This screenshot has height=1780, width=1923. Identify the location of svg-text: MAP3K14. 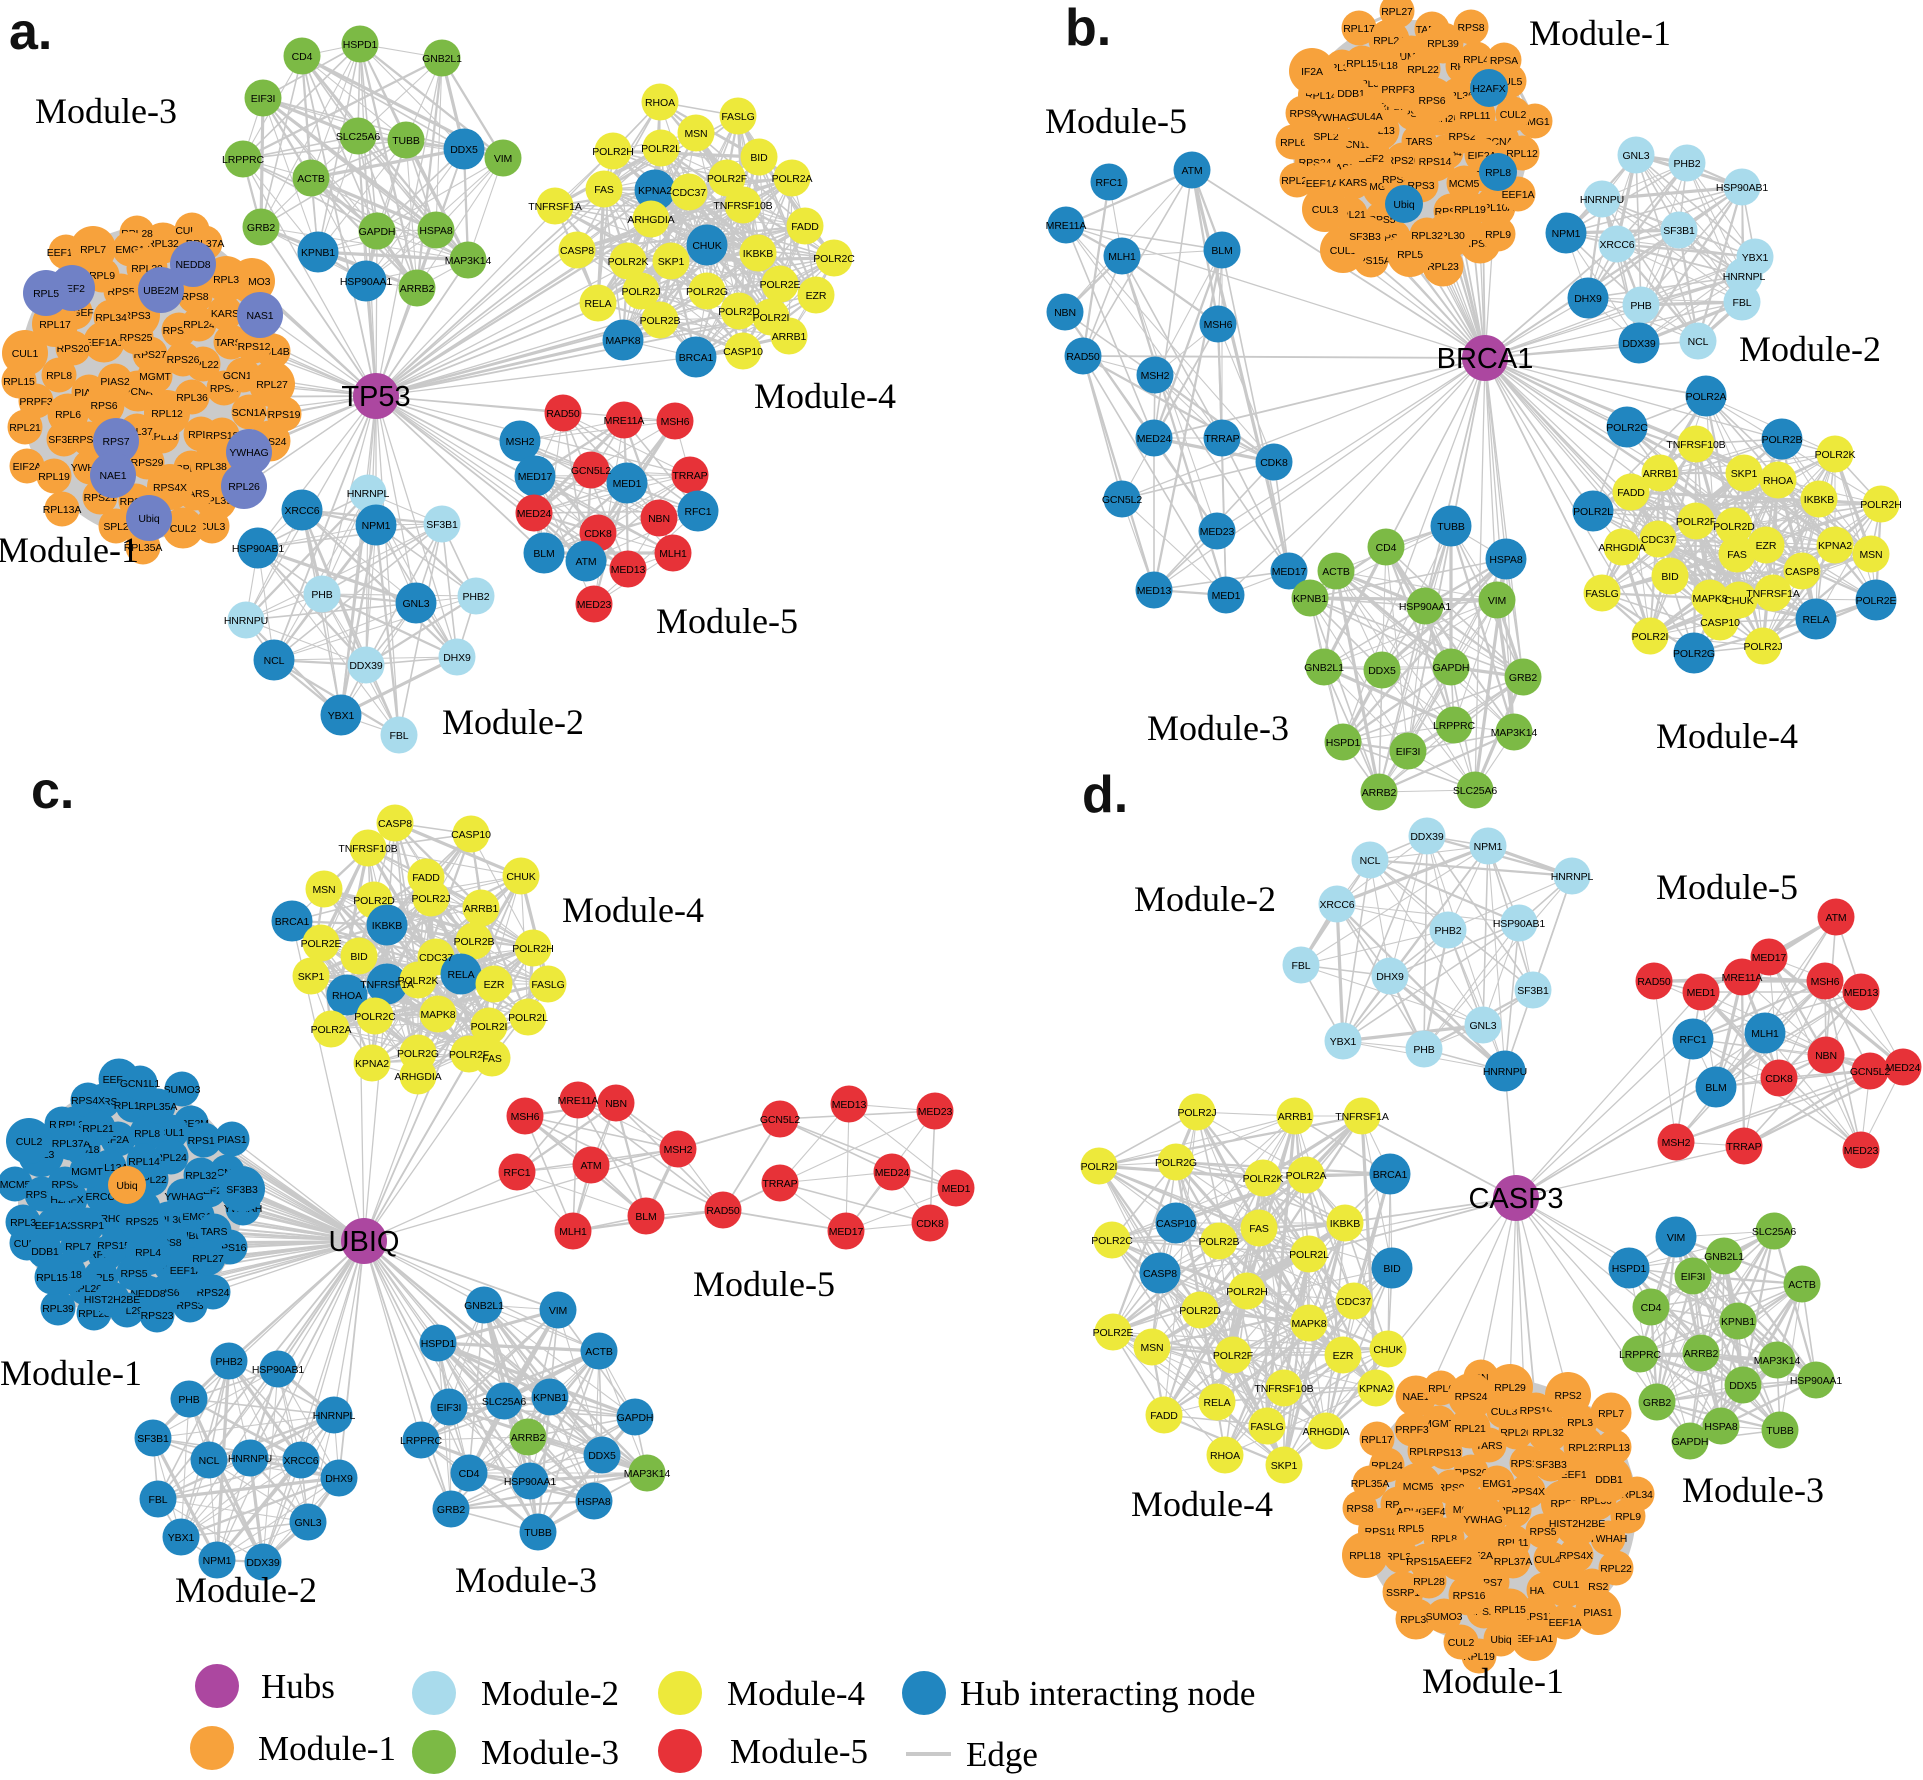
(468, 261).